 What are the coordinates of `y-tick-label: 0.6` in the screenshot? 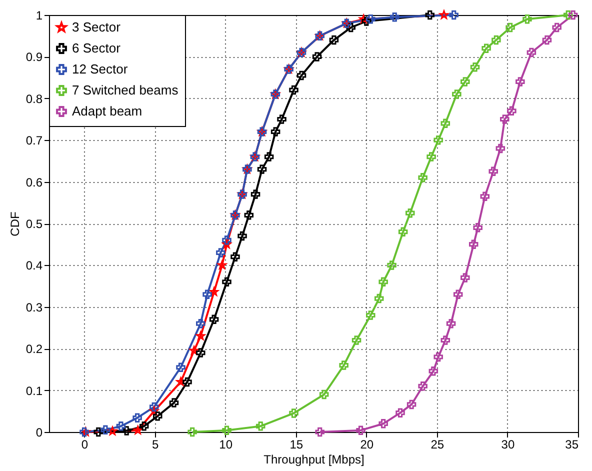 It's located at (34, 182).